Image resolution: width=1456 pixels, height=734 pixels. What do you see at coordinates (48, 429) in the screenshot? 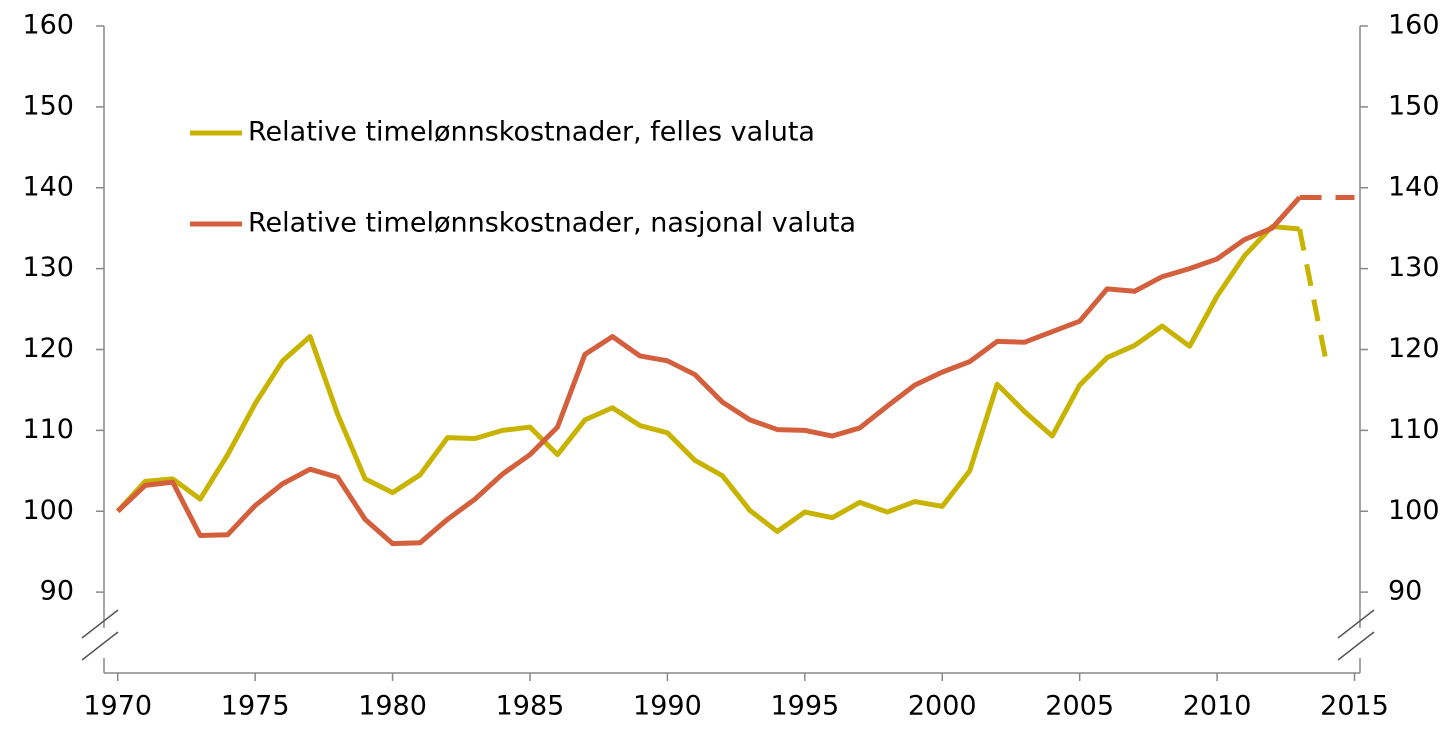
I see `y-tick-label: 110` at bounding box center [48, 429].